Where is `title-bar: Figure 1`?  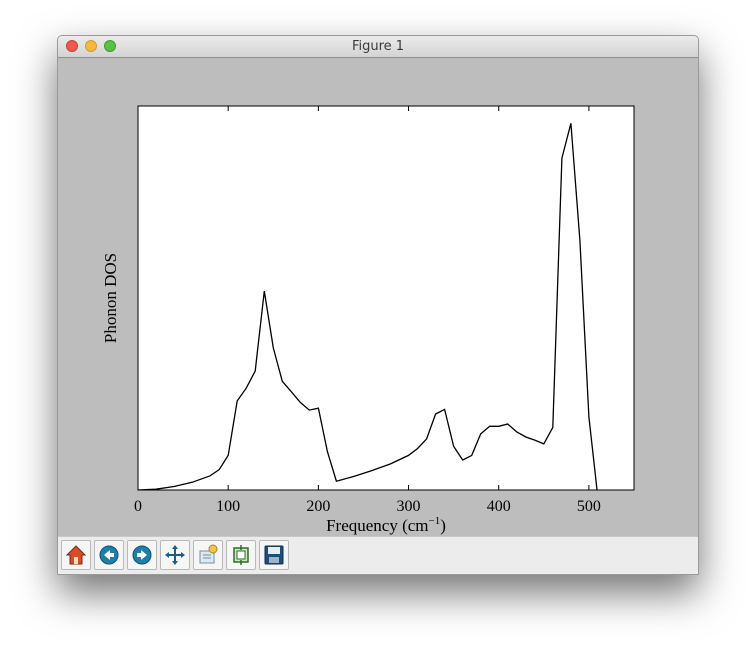
title-bar: Figure 1 is located at coordinates (378, 47).